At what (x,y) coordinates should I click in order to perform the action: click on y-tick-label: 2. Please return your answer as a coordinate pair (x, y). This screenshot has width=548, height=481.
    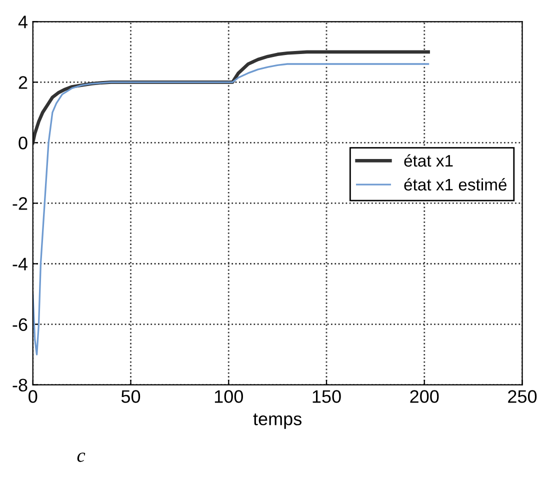
    Looking at the image, I should click on (23, 82).